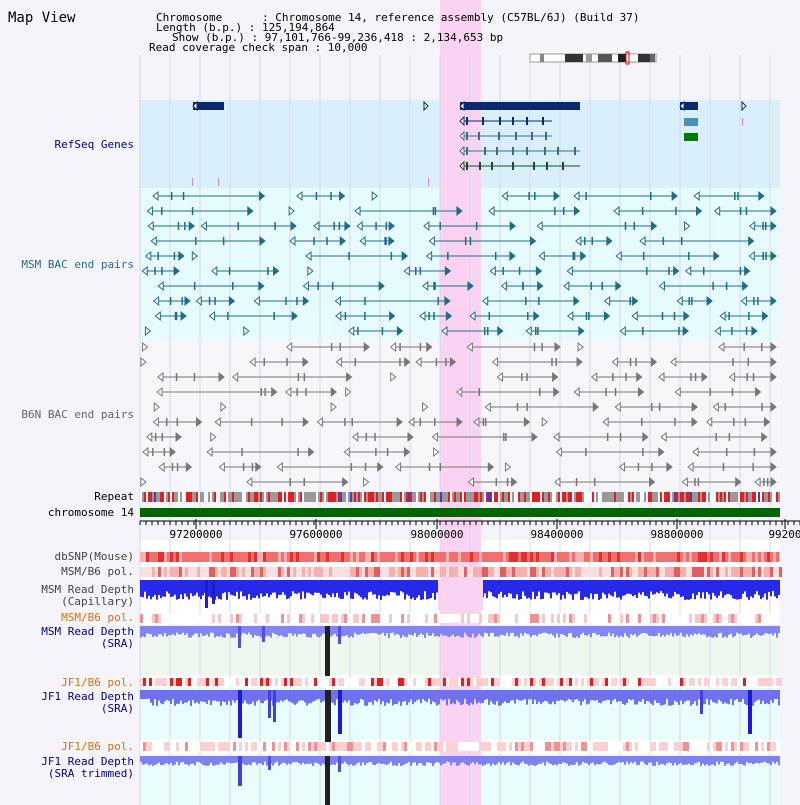 The height and width of the screenshot is (805, 800). What do you see at coordinates (77, 414) in the screenshot?
I see `b6n-bac-label: B6N BAC end pairs` at bounding box center [77, 414].